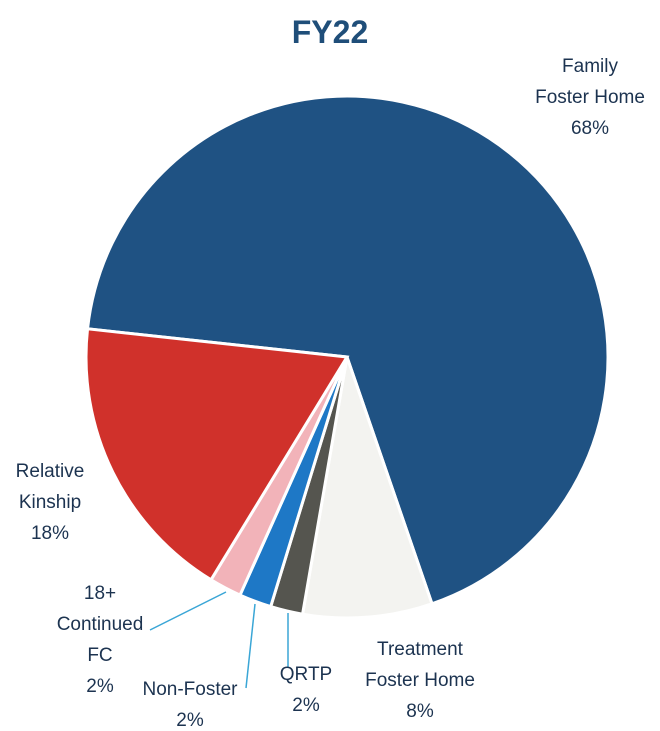  Describe the element at coordinates (590, 82) in the screenshot. I see `category-label: Family Foster Home` at that location.